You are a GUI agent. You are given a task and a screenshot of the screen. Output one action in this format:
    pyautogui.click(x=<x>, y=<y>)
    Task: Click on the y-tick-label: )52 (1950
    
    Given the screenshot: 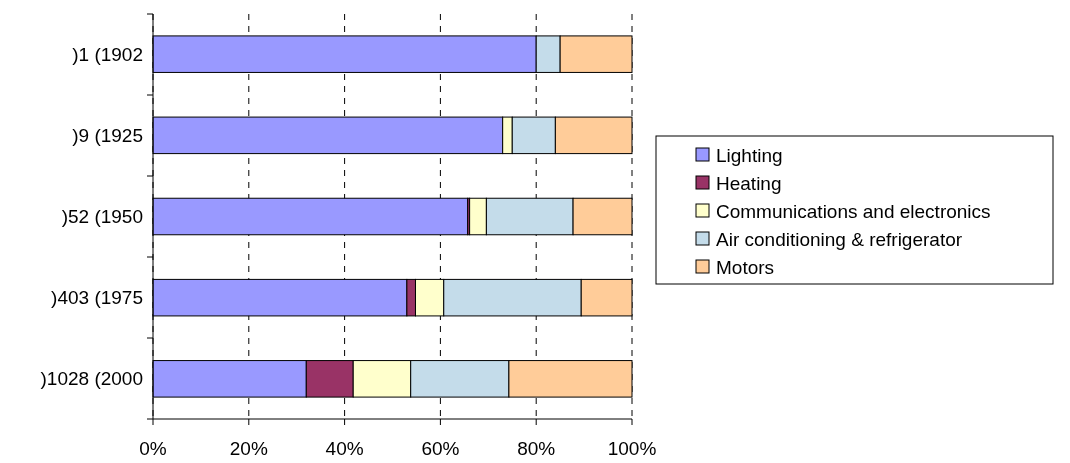 What is the action you would take?
    pyautogui.click(x=102, y=217)
    